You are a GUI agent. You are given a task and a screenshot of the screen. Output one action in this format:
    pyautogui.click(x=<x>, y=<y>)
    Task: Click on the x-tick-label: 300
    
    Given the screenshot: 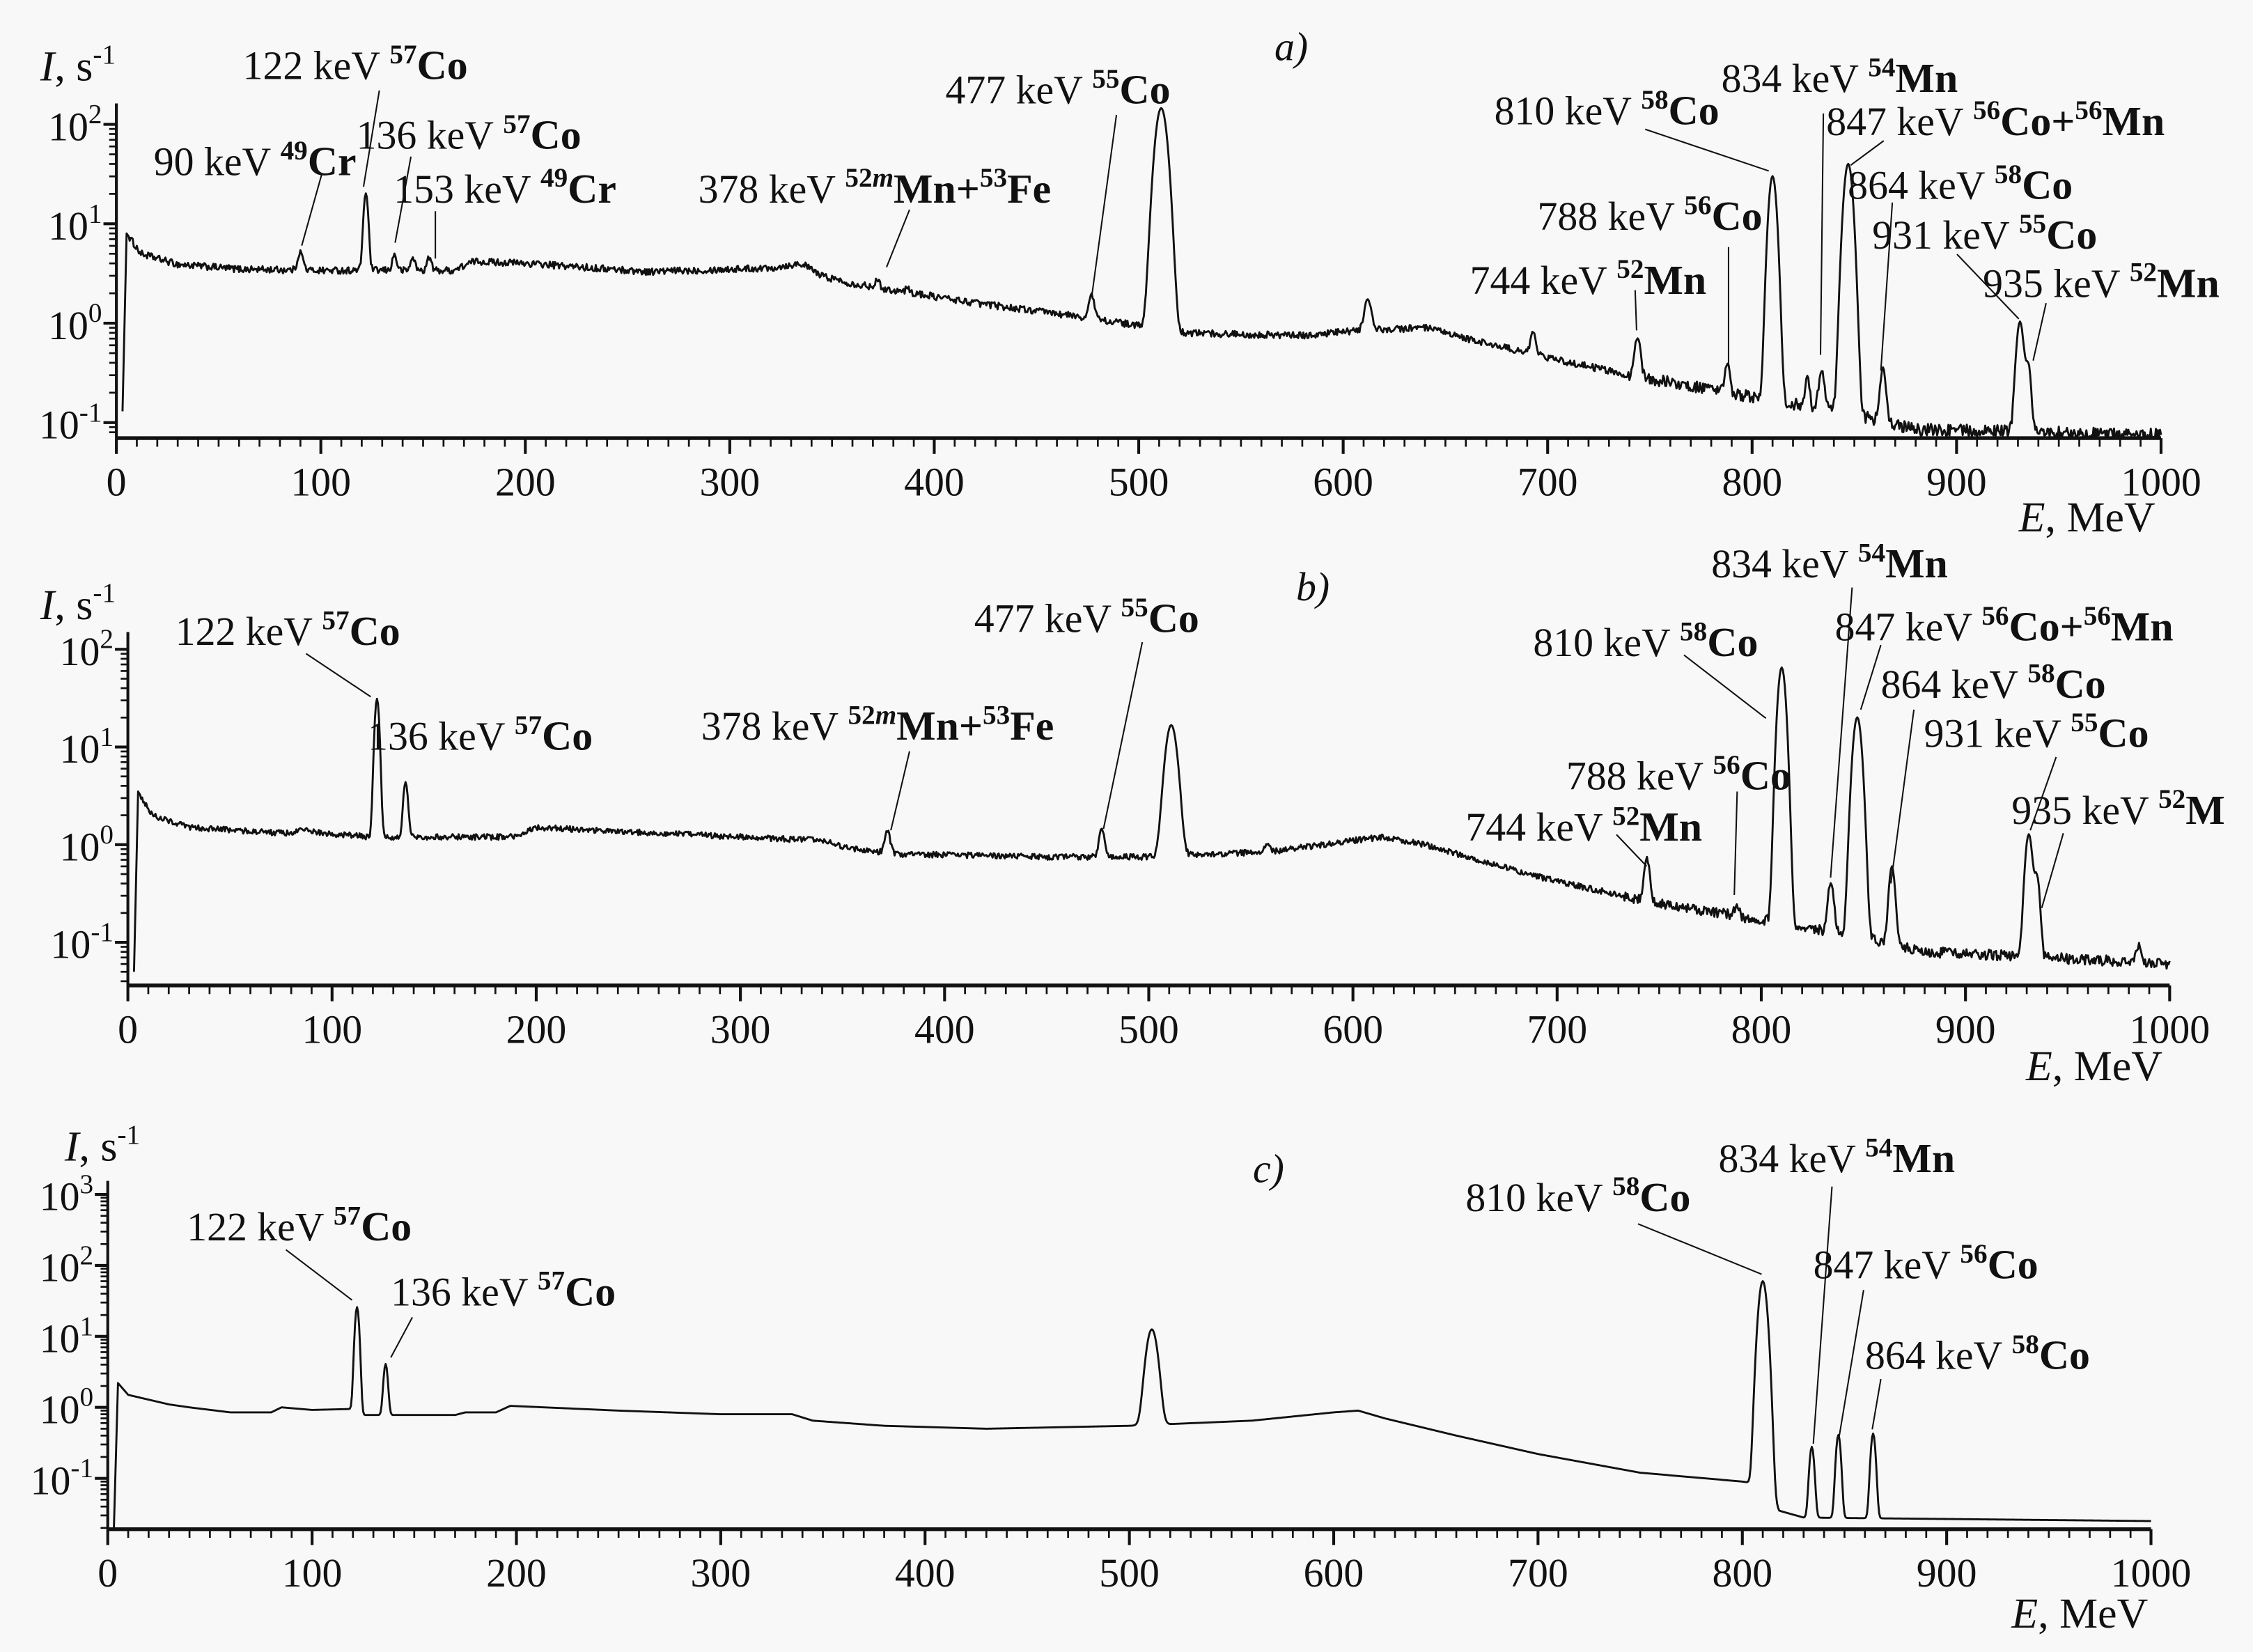 What is the action you would take?
    pyautogui.click(x=721, y=1574)
    